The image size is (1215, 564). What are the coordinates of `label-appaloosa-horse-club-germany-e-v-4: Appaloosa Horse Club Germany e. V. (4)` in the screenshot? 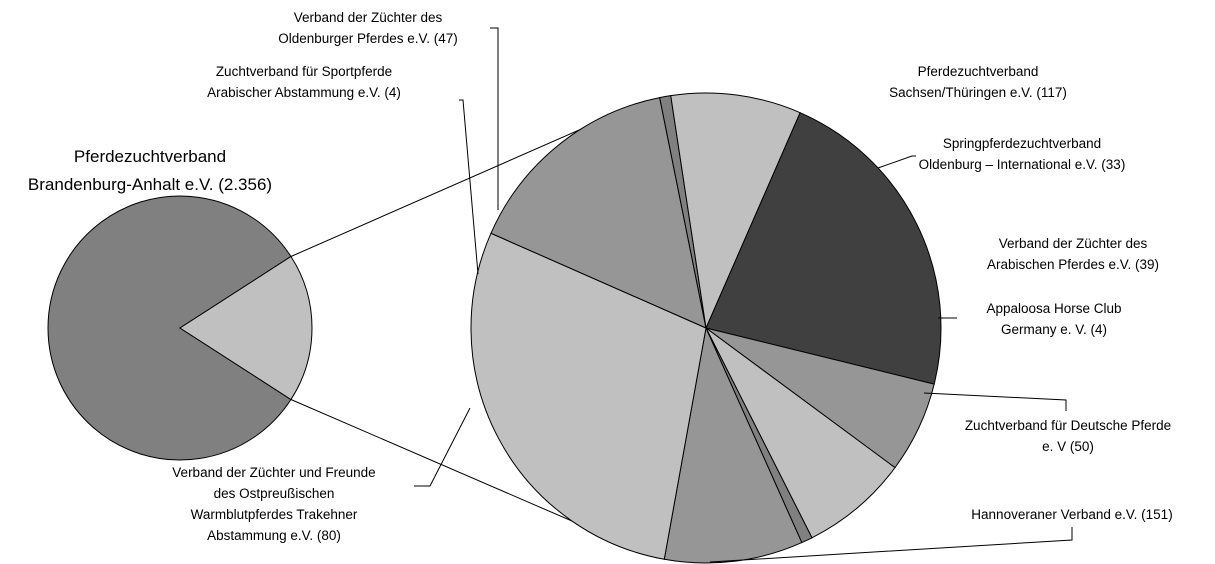 It's located at (1053, 319).